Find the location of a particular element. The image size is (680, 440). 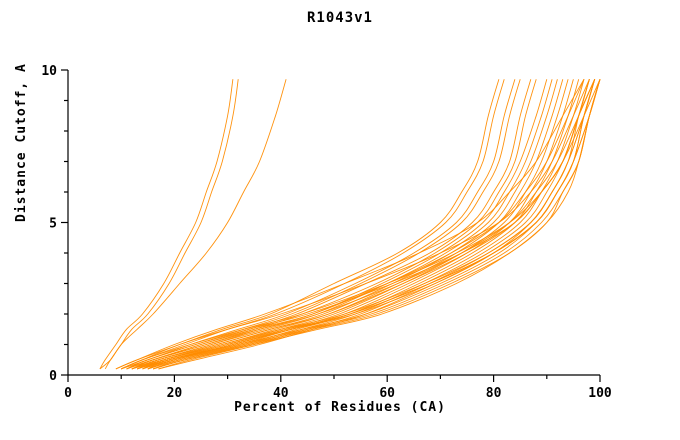

y-tick-label: 10 is located at coordinates (49, 71).